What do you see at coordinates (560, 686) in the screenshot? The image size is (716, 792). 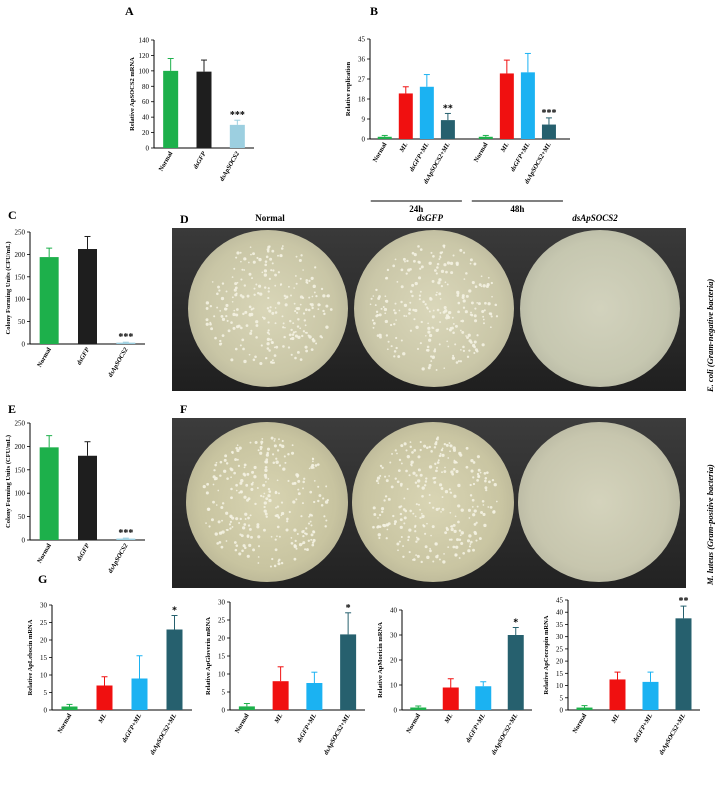 I see `y-tick-label: 10` at bounding box center [560, 686].